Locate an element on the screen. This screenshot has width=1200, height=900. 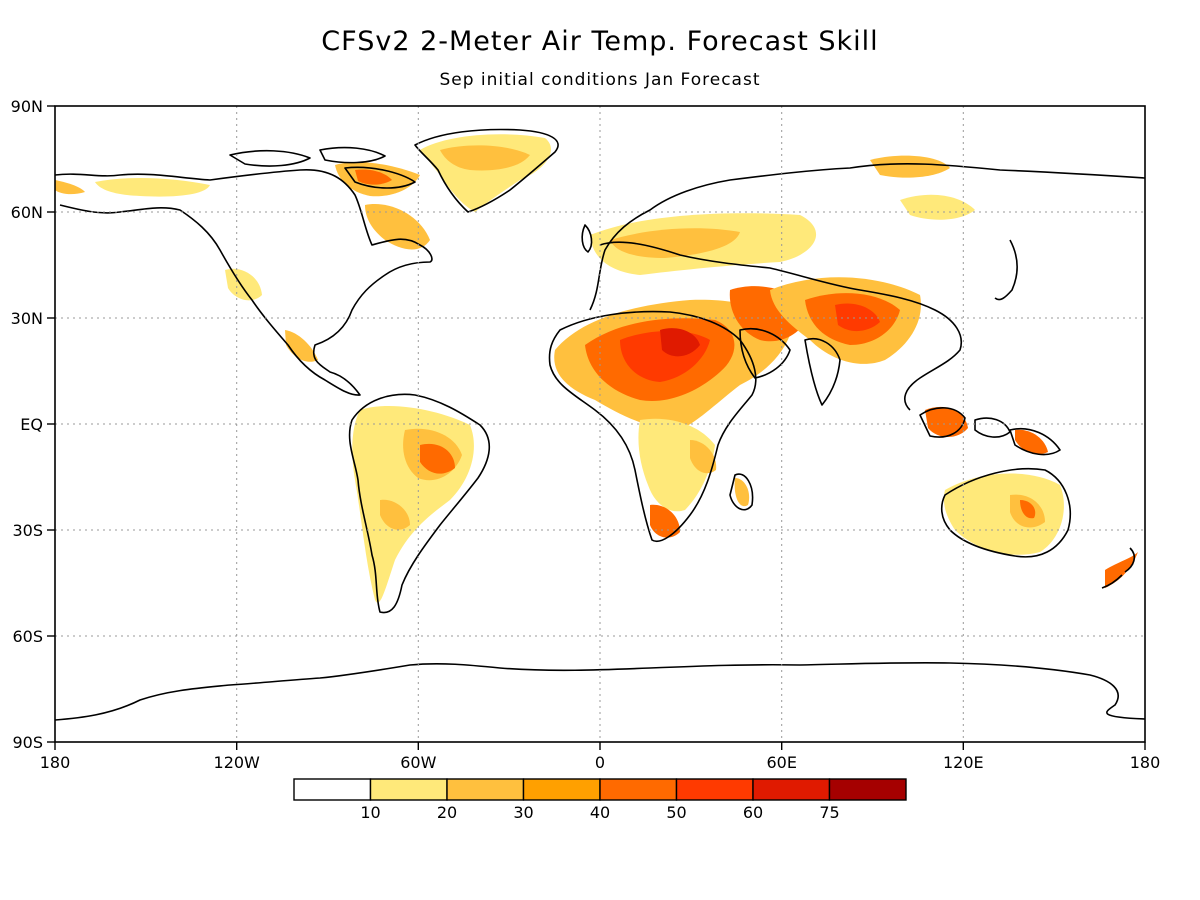
lon-labels: 180 120W 60W 0 60E 120E 180 is located at coordinates (600, 762).